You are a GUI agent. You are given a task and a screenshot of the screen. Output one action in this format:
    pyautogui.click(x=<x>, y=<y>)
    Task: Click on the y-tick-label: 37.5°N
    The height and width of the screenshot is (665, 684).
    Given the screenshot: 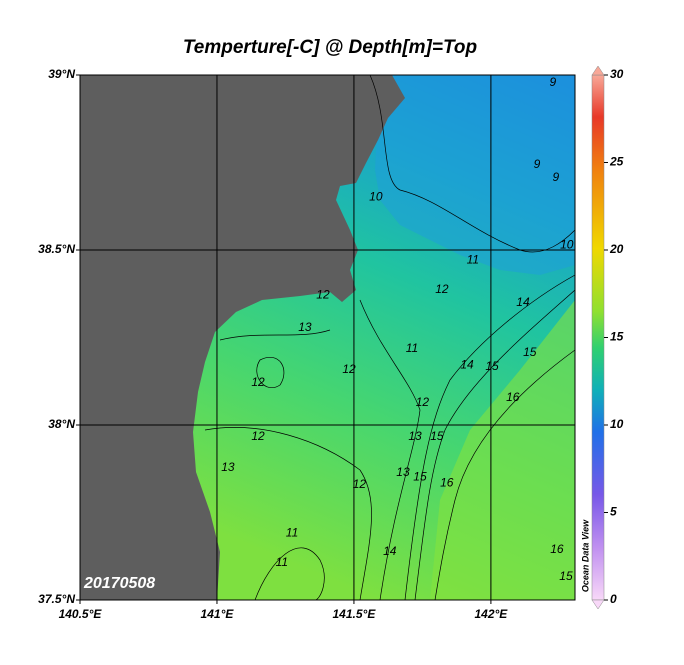 What is the action you would take?
    pyautogui.click(x=56, y=599)
    